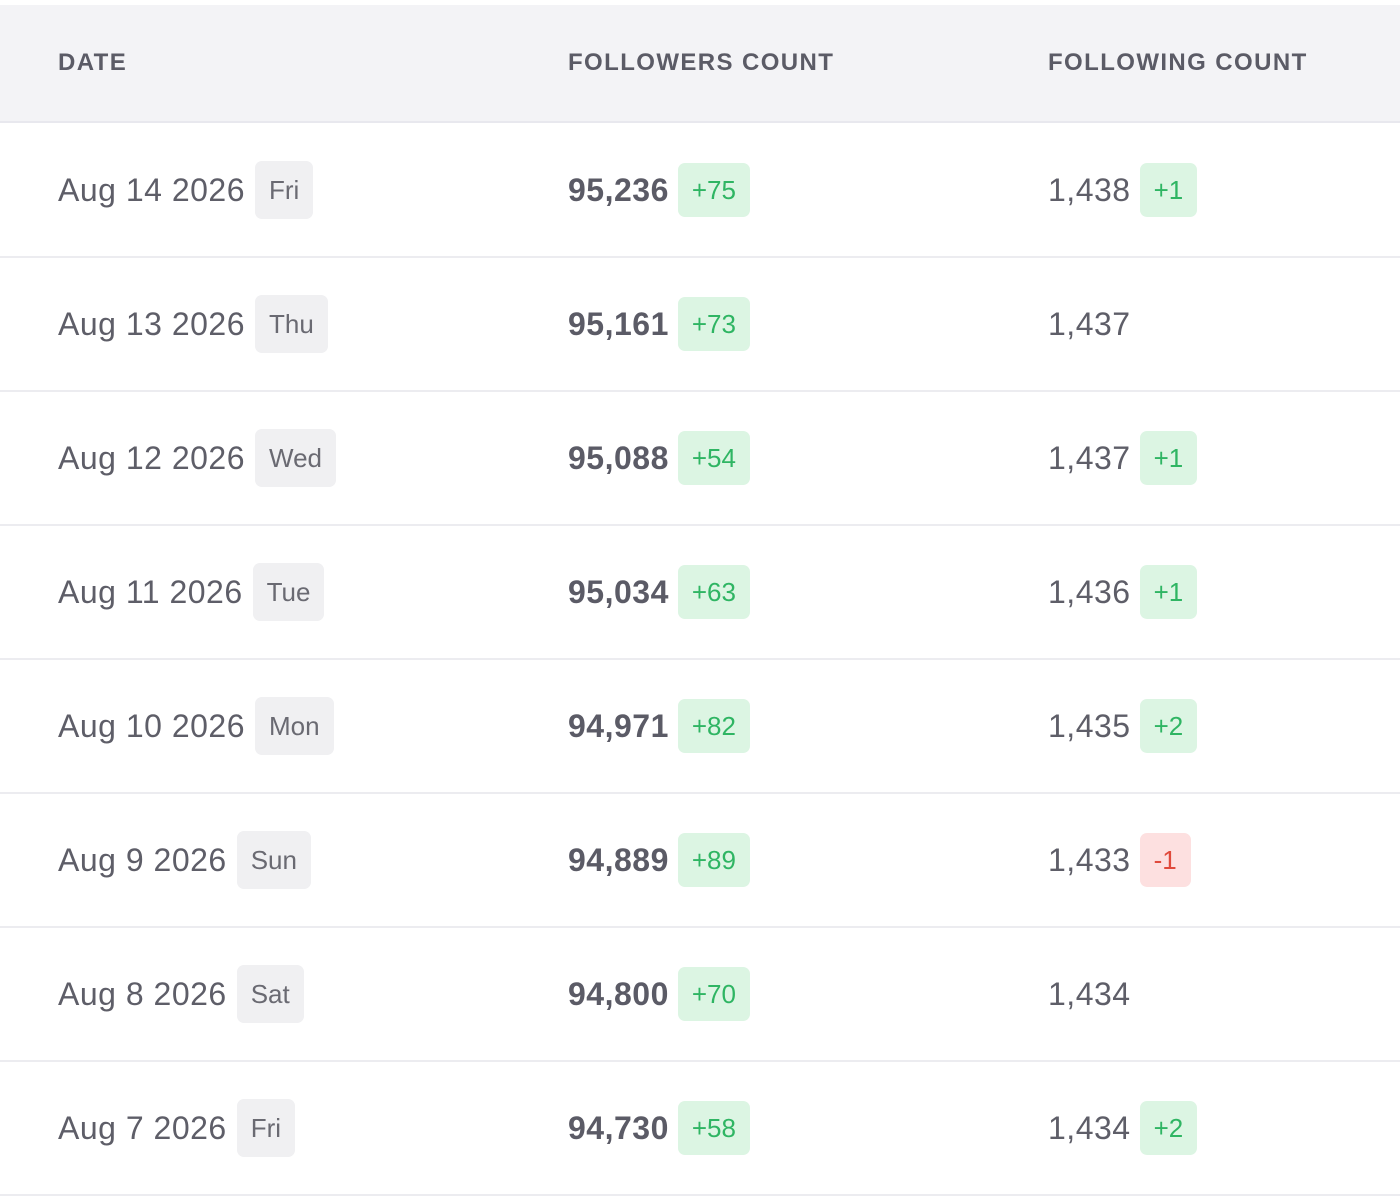  I want to click on date-cell: Aug 7 2026 Fri, so click(177, 1128).